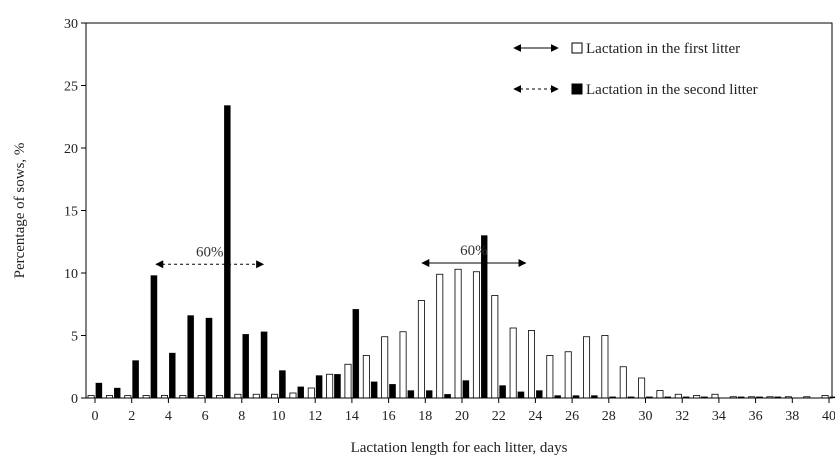  Describe the element at coordinates (74, 399) in the screenshot. I see `y-tick-label-0: 0` at that location.